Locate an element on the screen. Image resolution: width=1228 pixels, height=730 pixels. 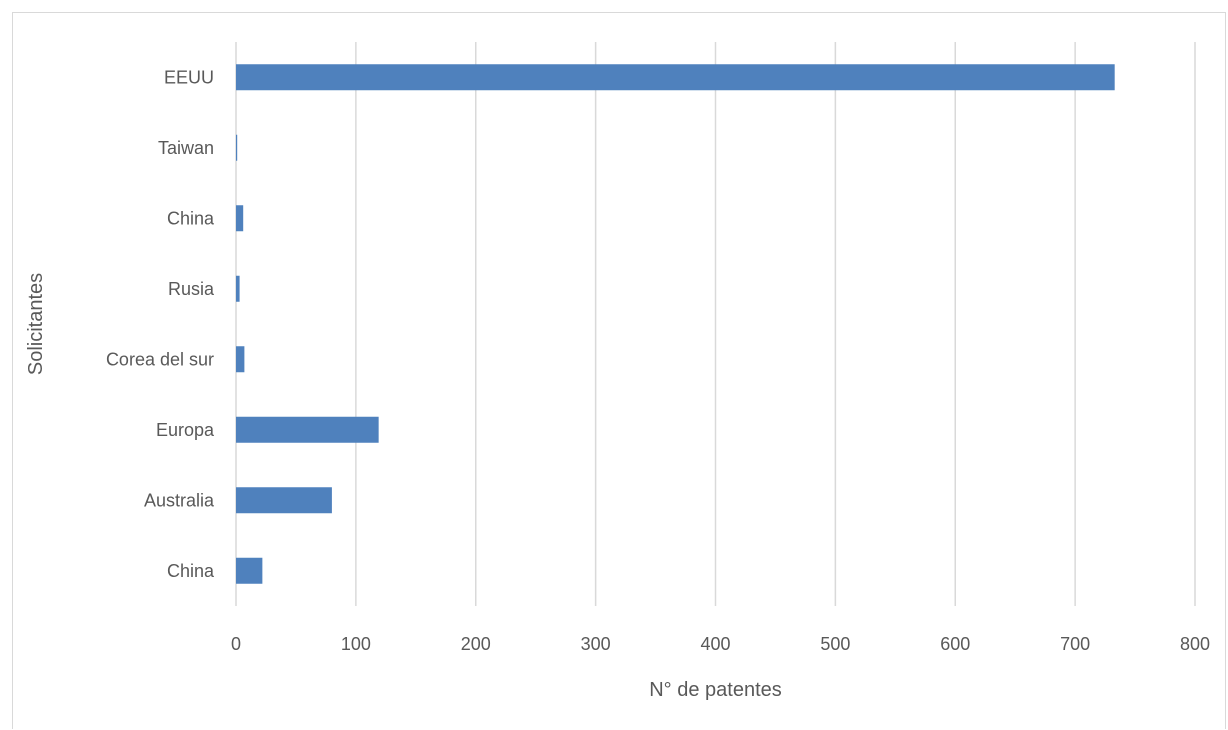
x-tick-label: 100 is located at coordinates (356, 644).